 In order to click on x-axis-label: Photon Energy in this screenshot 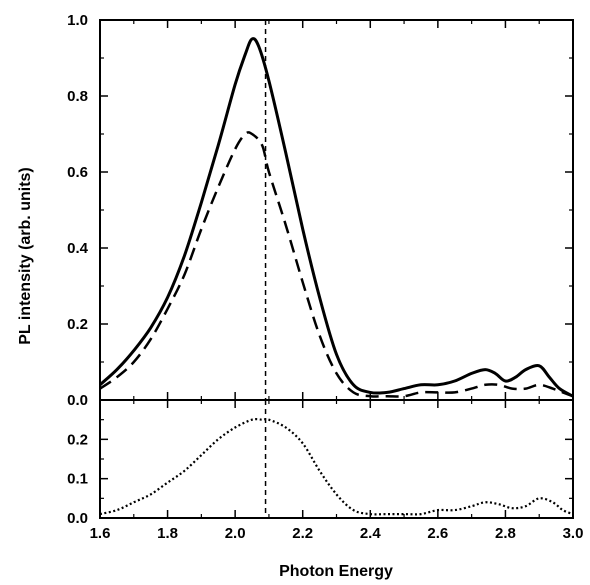, I will do `click(336, 571)`.